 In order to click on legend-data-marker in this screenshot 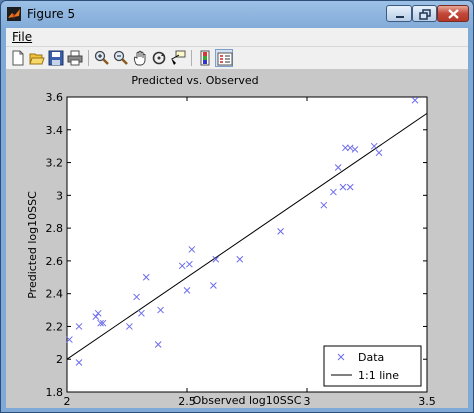, I will do `click(341, 357)`.